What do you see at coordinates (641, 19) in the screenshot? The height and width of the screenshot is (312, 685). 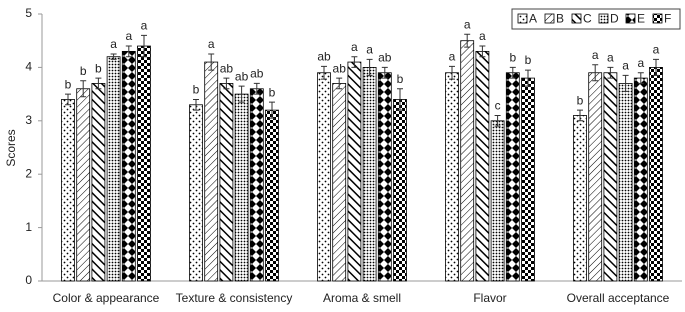 I see `legend-label: E` at bounding box center [641, 19].